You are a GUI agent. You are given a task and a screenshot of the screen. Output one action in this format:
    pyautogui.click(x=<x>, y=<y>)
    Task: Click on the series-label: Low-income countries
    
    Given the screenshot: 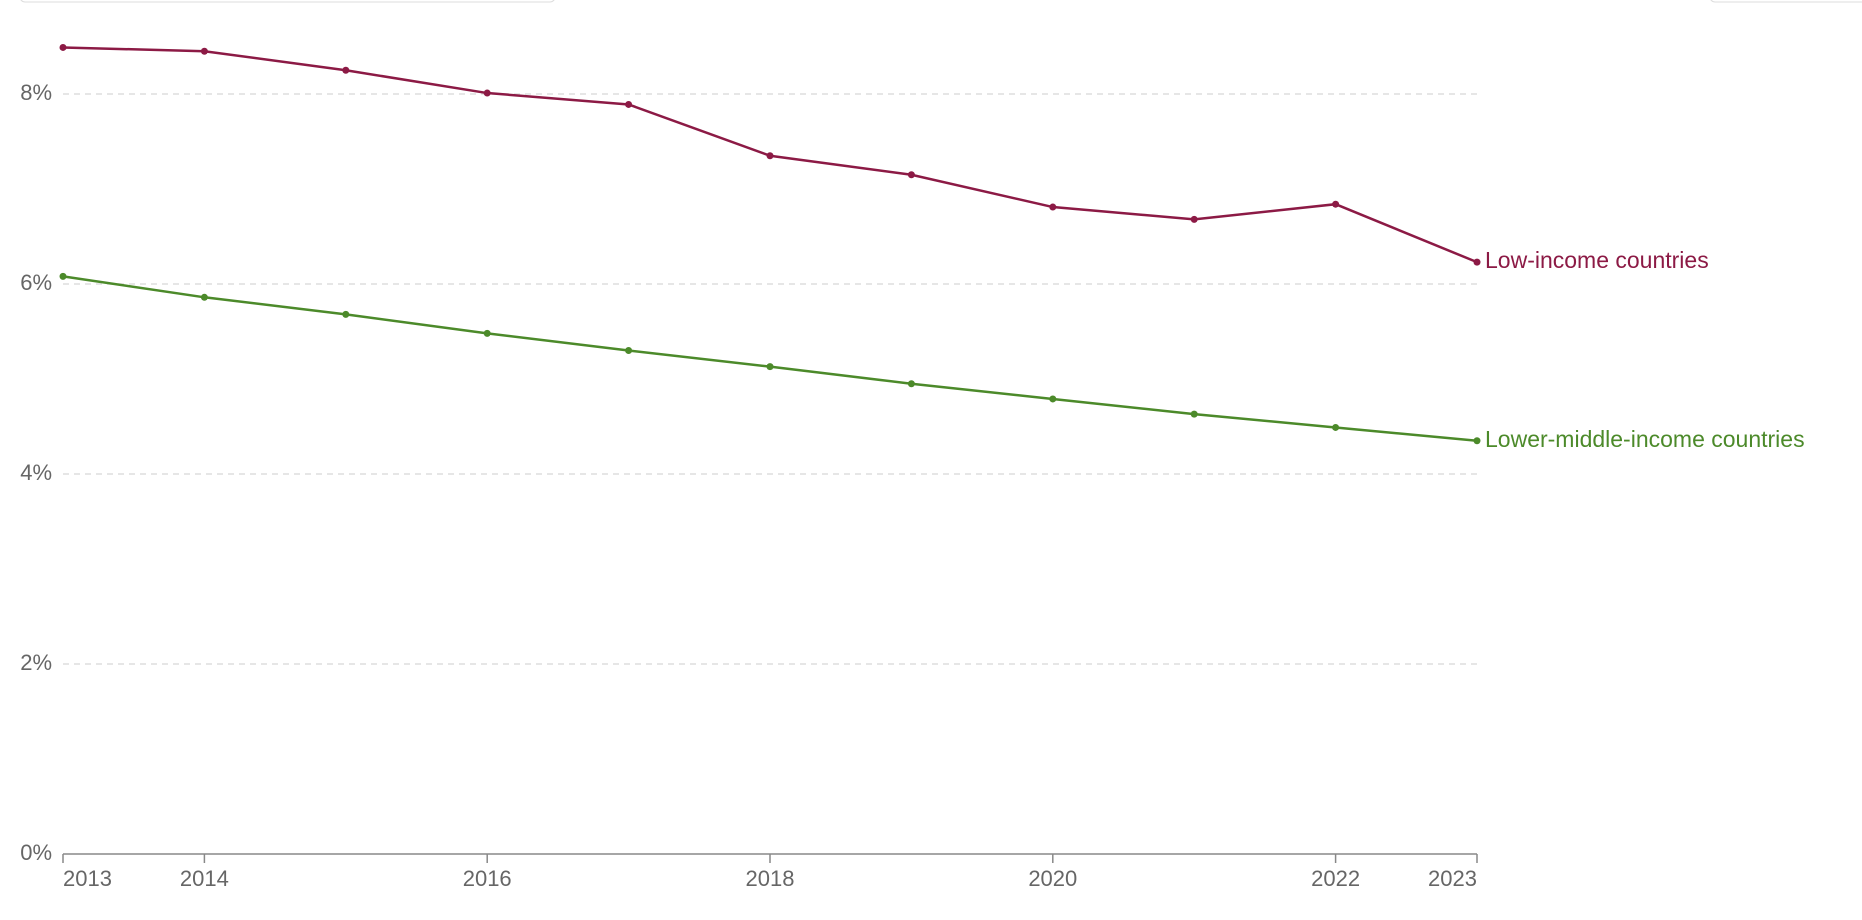 What is the action you would take?
    pyautogui.click(x=1597, y=260)
    